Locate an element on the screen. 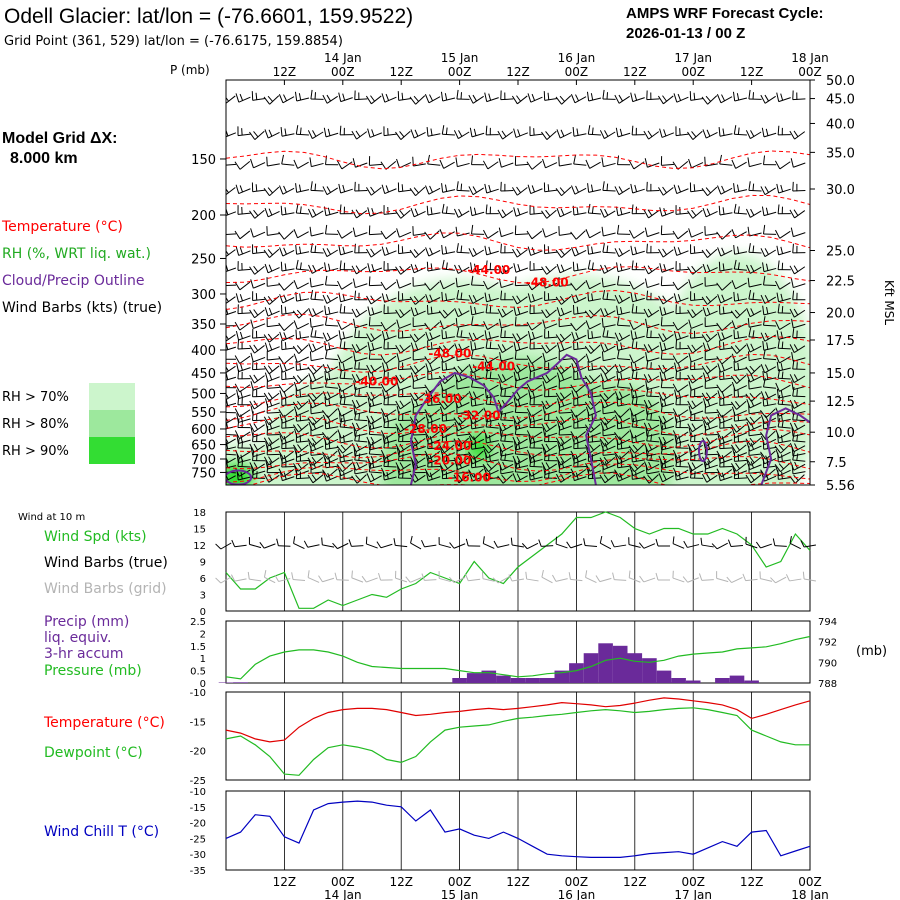  rh90-swatch is located at coordinates (112, 450).